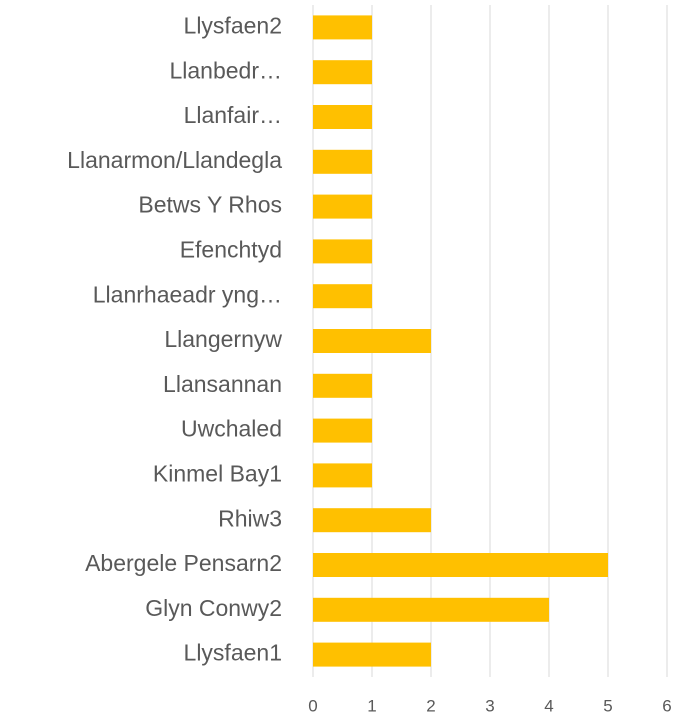  I want to click on y-tick-label: Llysfaen2, so click(233, 25).